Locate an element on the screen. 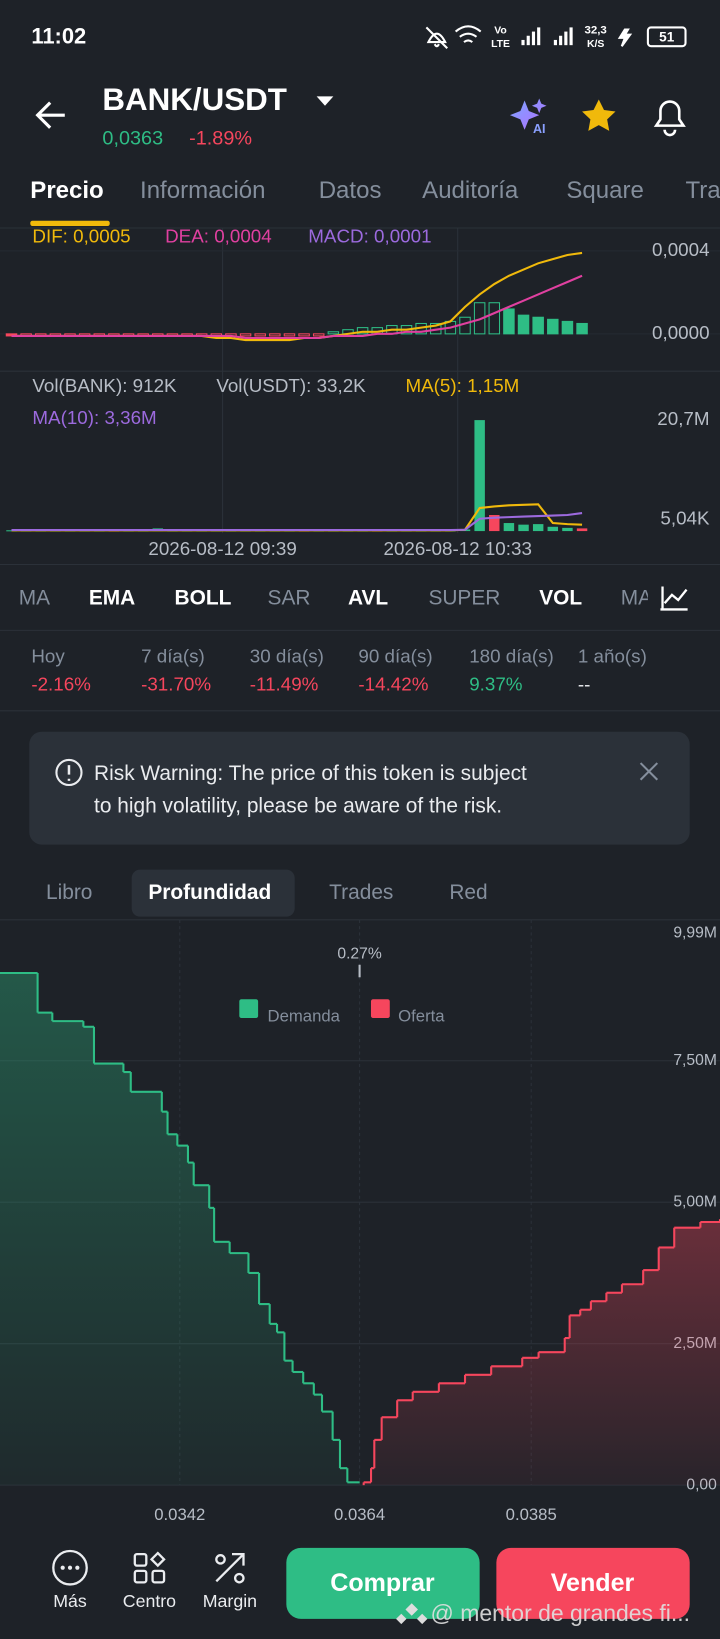 This screenshot has width=720, height=1639. sell-button is located at coordinates (593, 1583).